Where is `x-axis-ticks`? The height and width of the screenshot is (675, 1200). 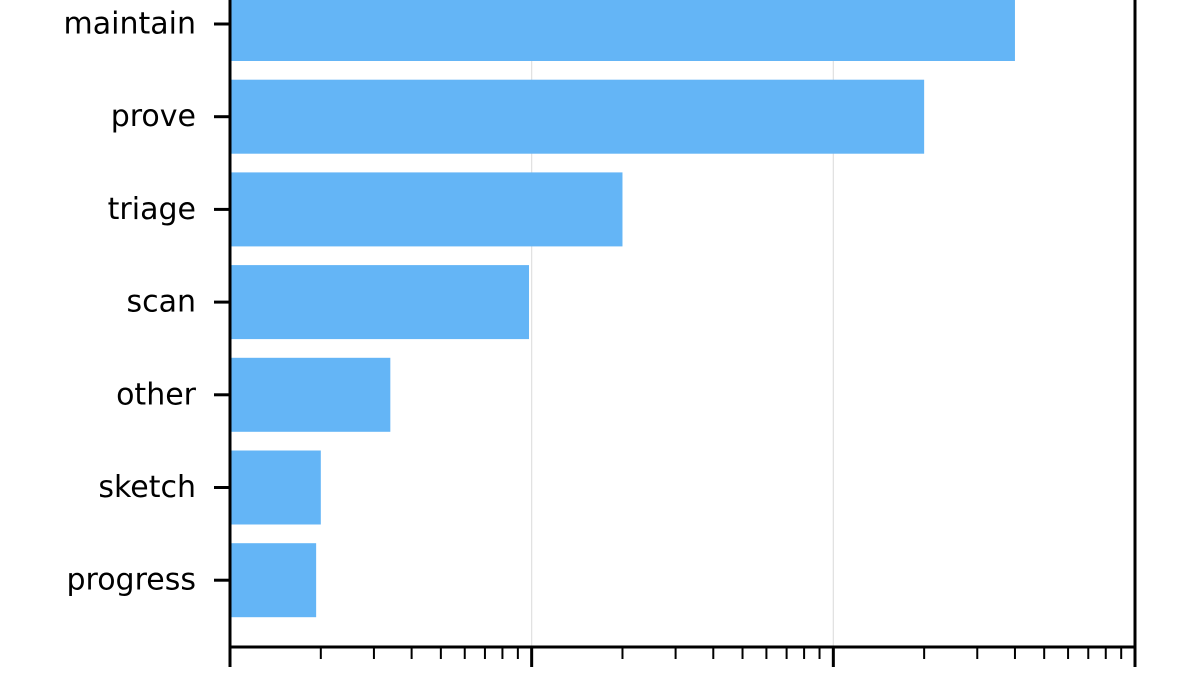
x-axis-ticks is located at coordinates (682, 657).